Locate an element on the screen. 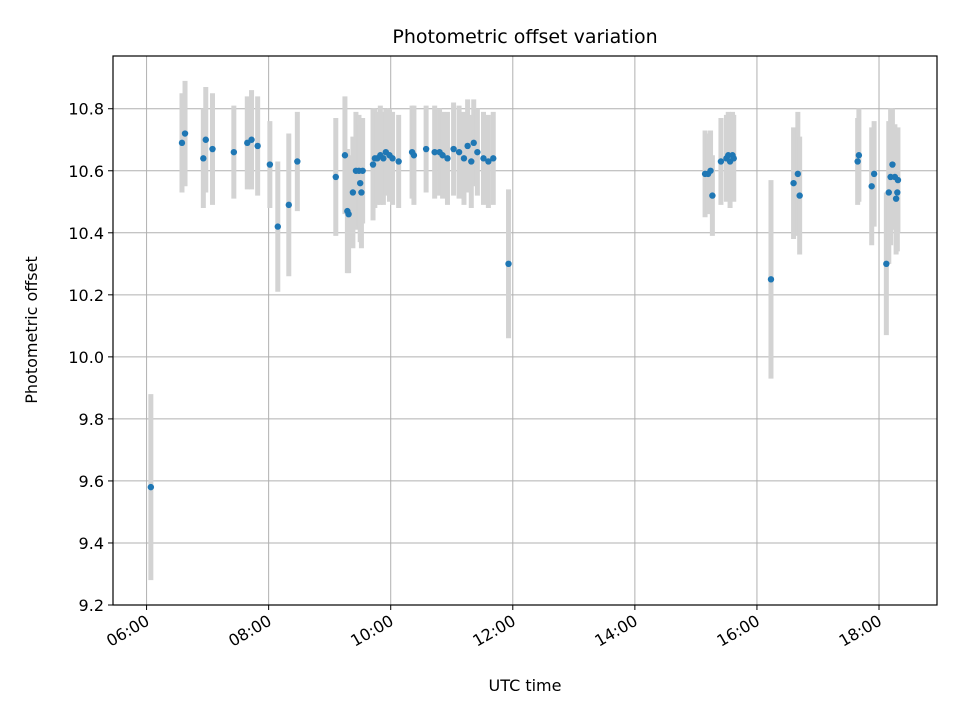 The height and width of the screenshot is (720, 960). y-tick-label: 9.4 is located at coordinates (91, 543).